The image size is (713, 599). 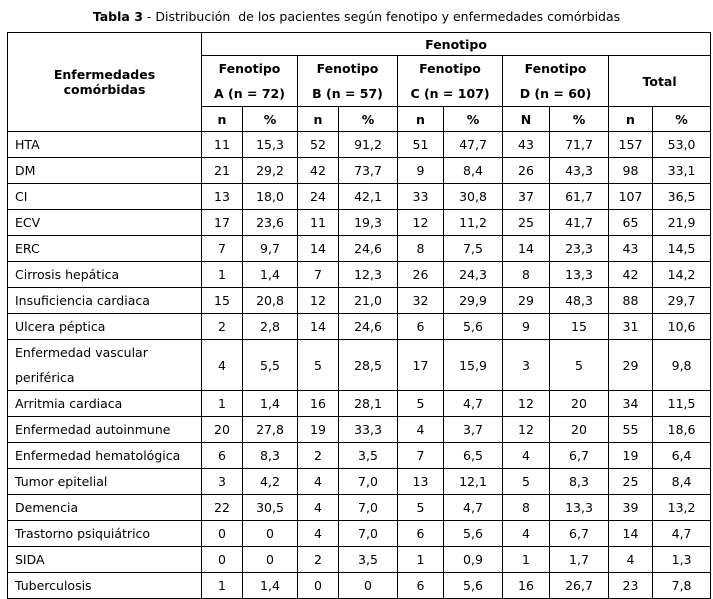 I want to click on cell: 2,8, so click(x=270, y=326).